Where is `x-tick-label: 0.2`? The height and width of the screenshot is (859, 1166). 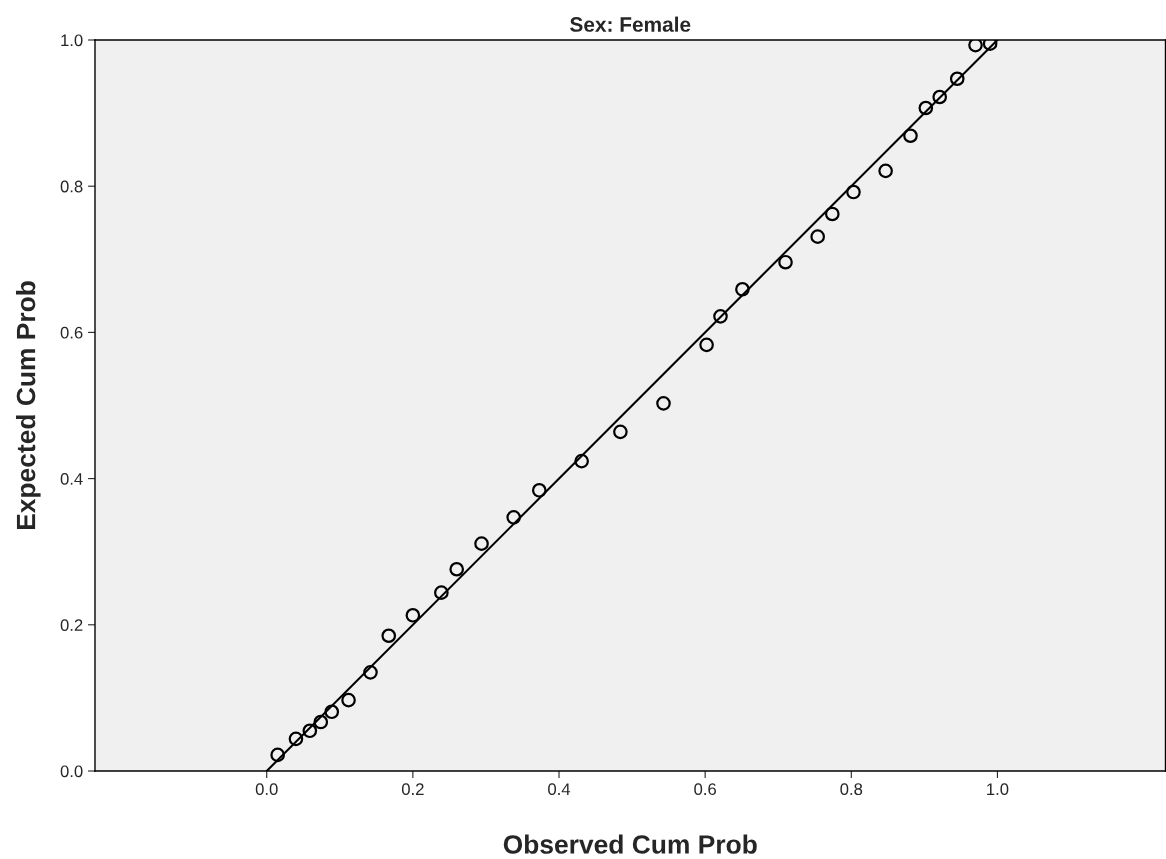
x-tick-label: 0.2 is located at coordinates (412, 789).